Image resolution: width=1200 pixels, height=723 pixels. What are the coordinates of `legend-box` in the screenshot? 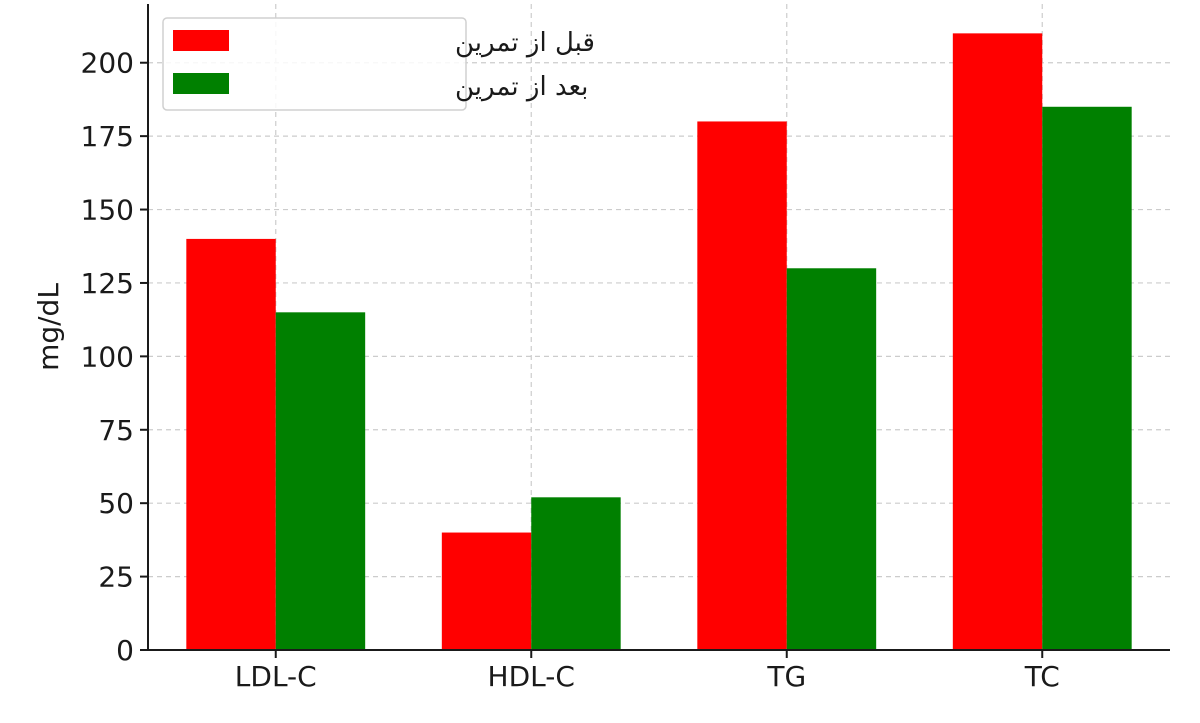 It's located at (314, 64).